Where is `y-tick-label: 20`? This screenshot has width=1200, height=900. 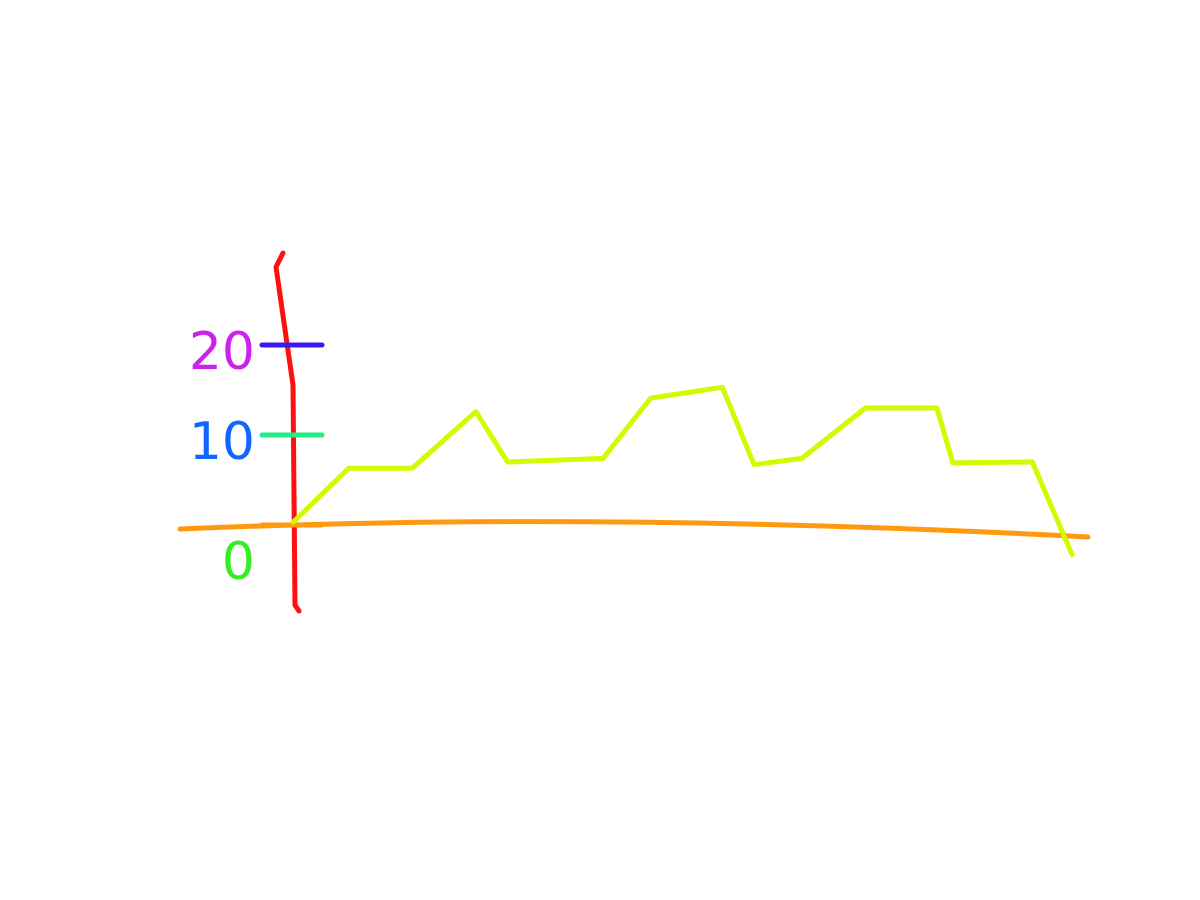 y-tick-label: 20 is located at coordinates (222, 352).